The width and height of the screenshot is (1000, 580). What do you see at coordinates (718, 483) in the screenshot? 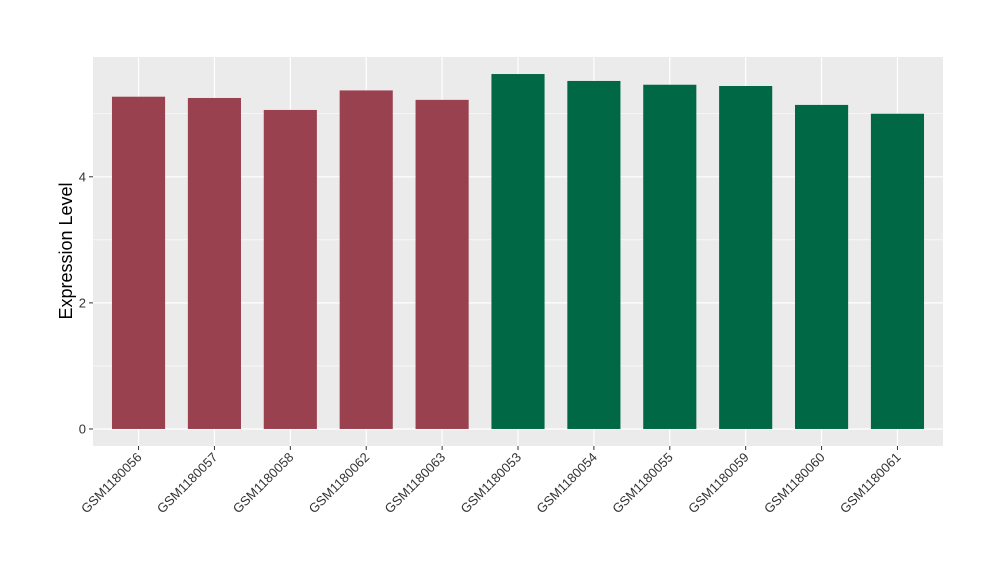
I see `x-tick-label: GSM1180059` at bounding box center [718, 483].